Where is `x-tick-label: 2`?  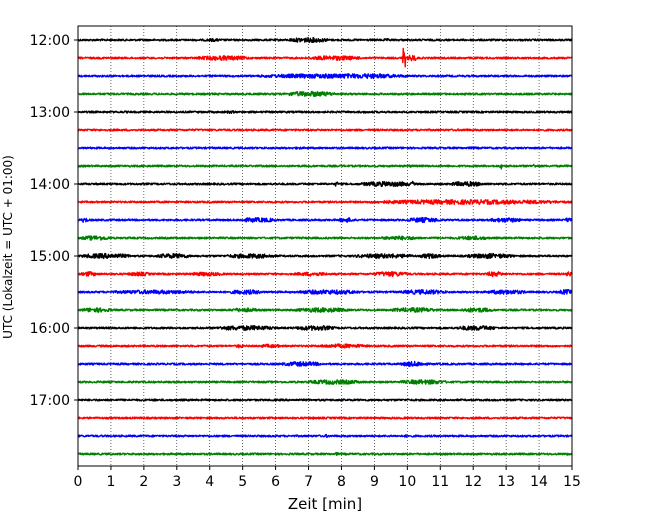 x-tick-label: 2 is located at coordinates (143, 482).